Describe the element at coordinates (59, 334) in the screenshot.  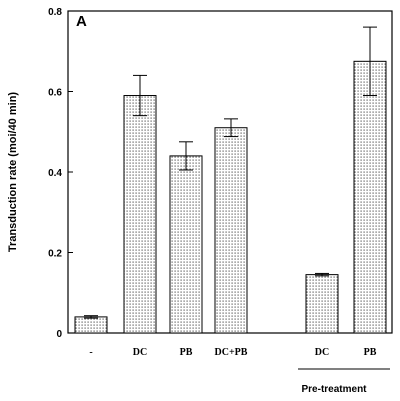
I see `y-tick-label: 0` at that location.